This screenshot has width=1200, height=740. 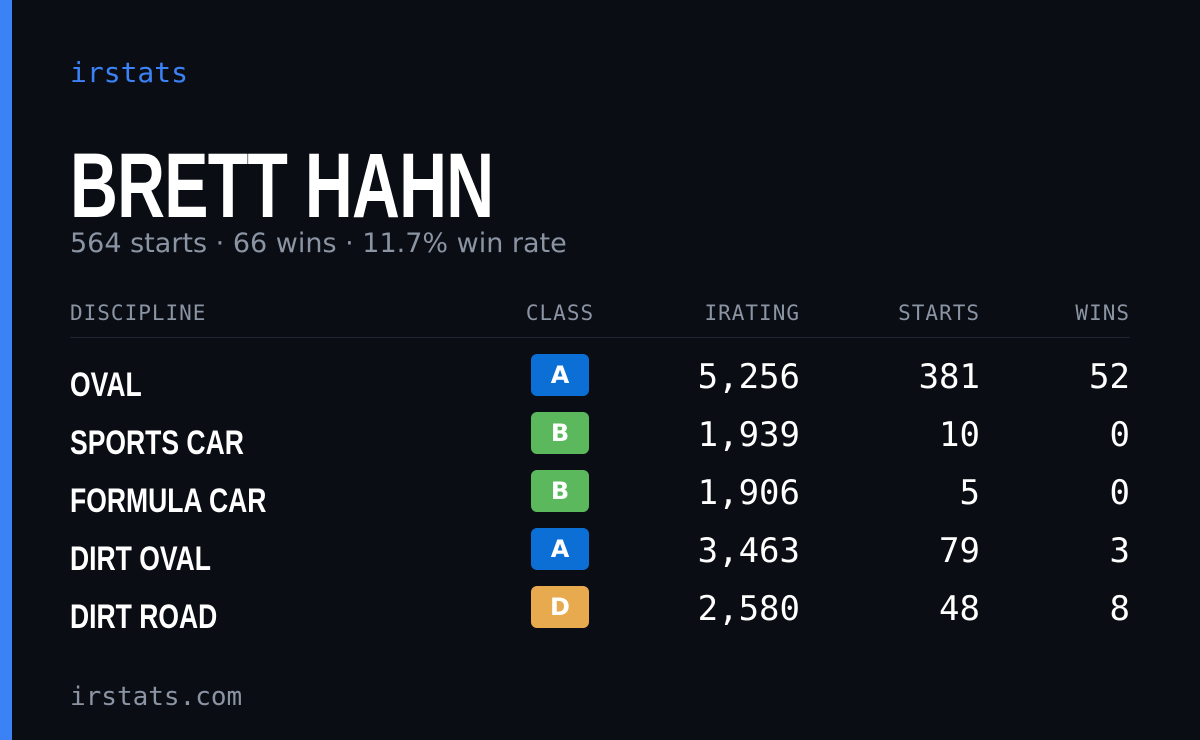 I want to click on brand: irstats, so click(x=129, y=72).